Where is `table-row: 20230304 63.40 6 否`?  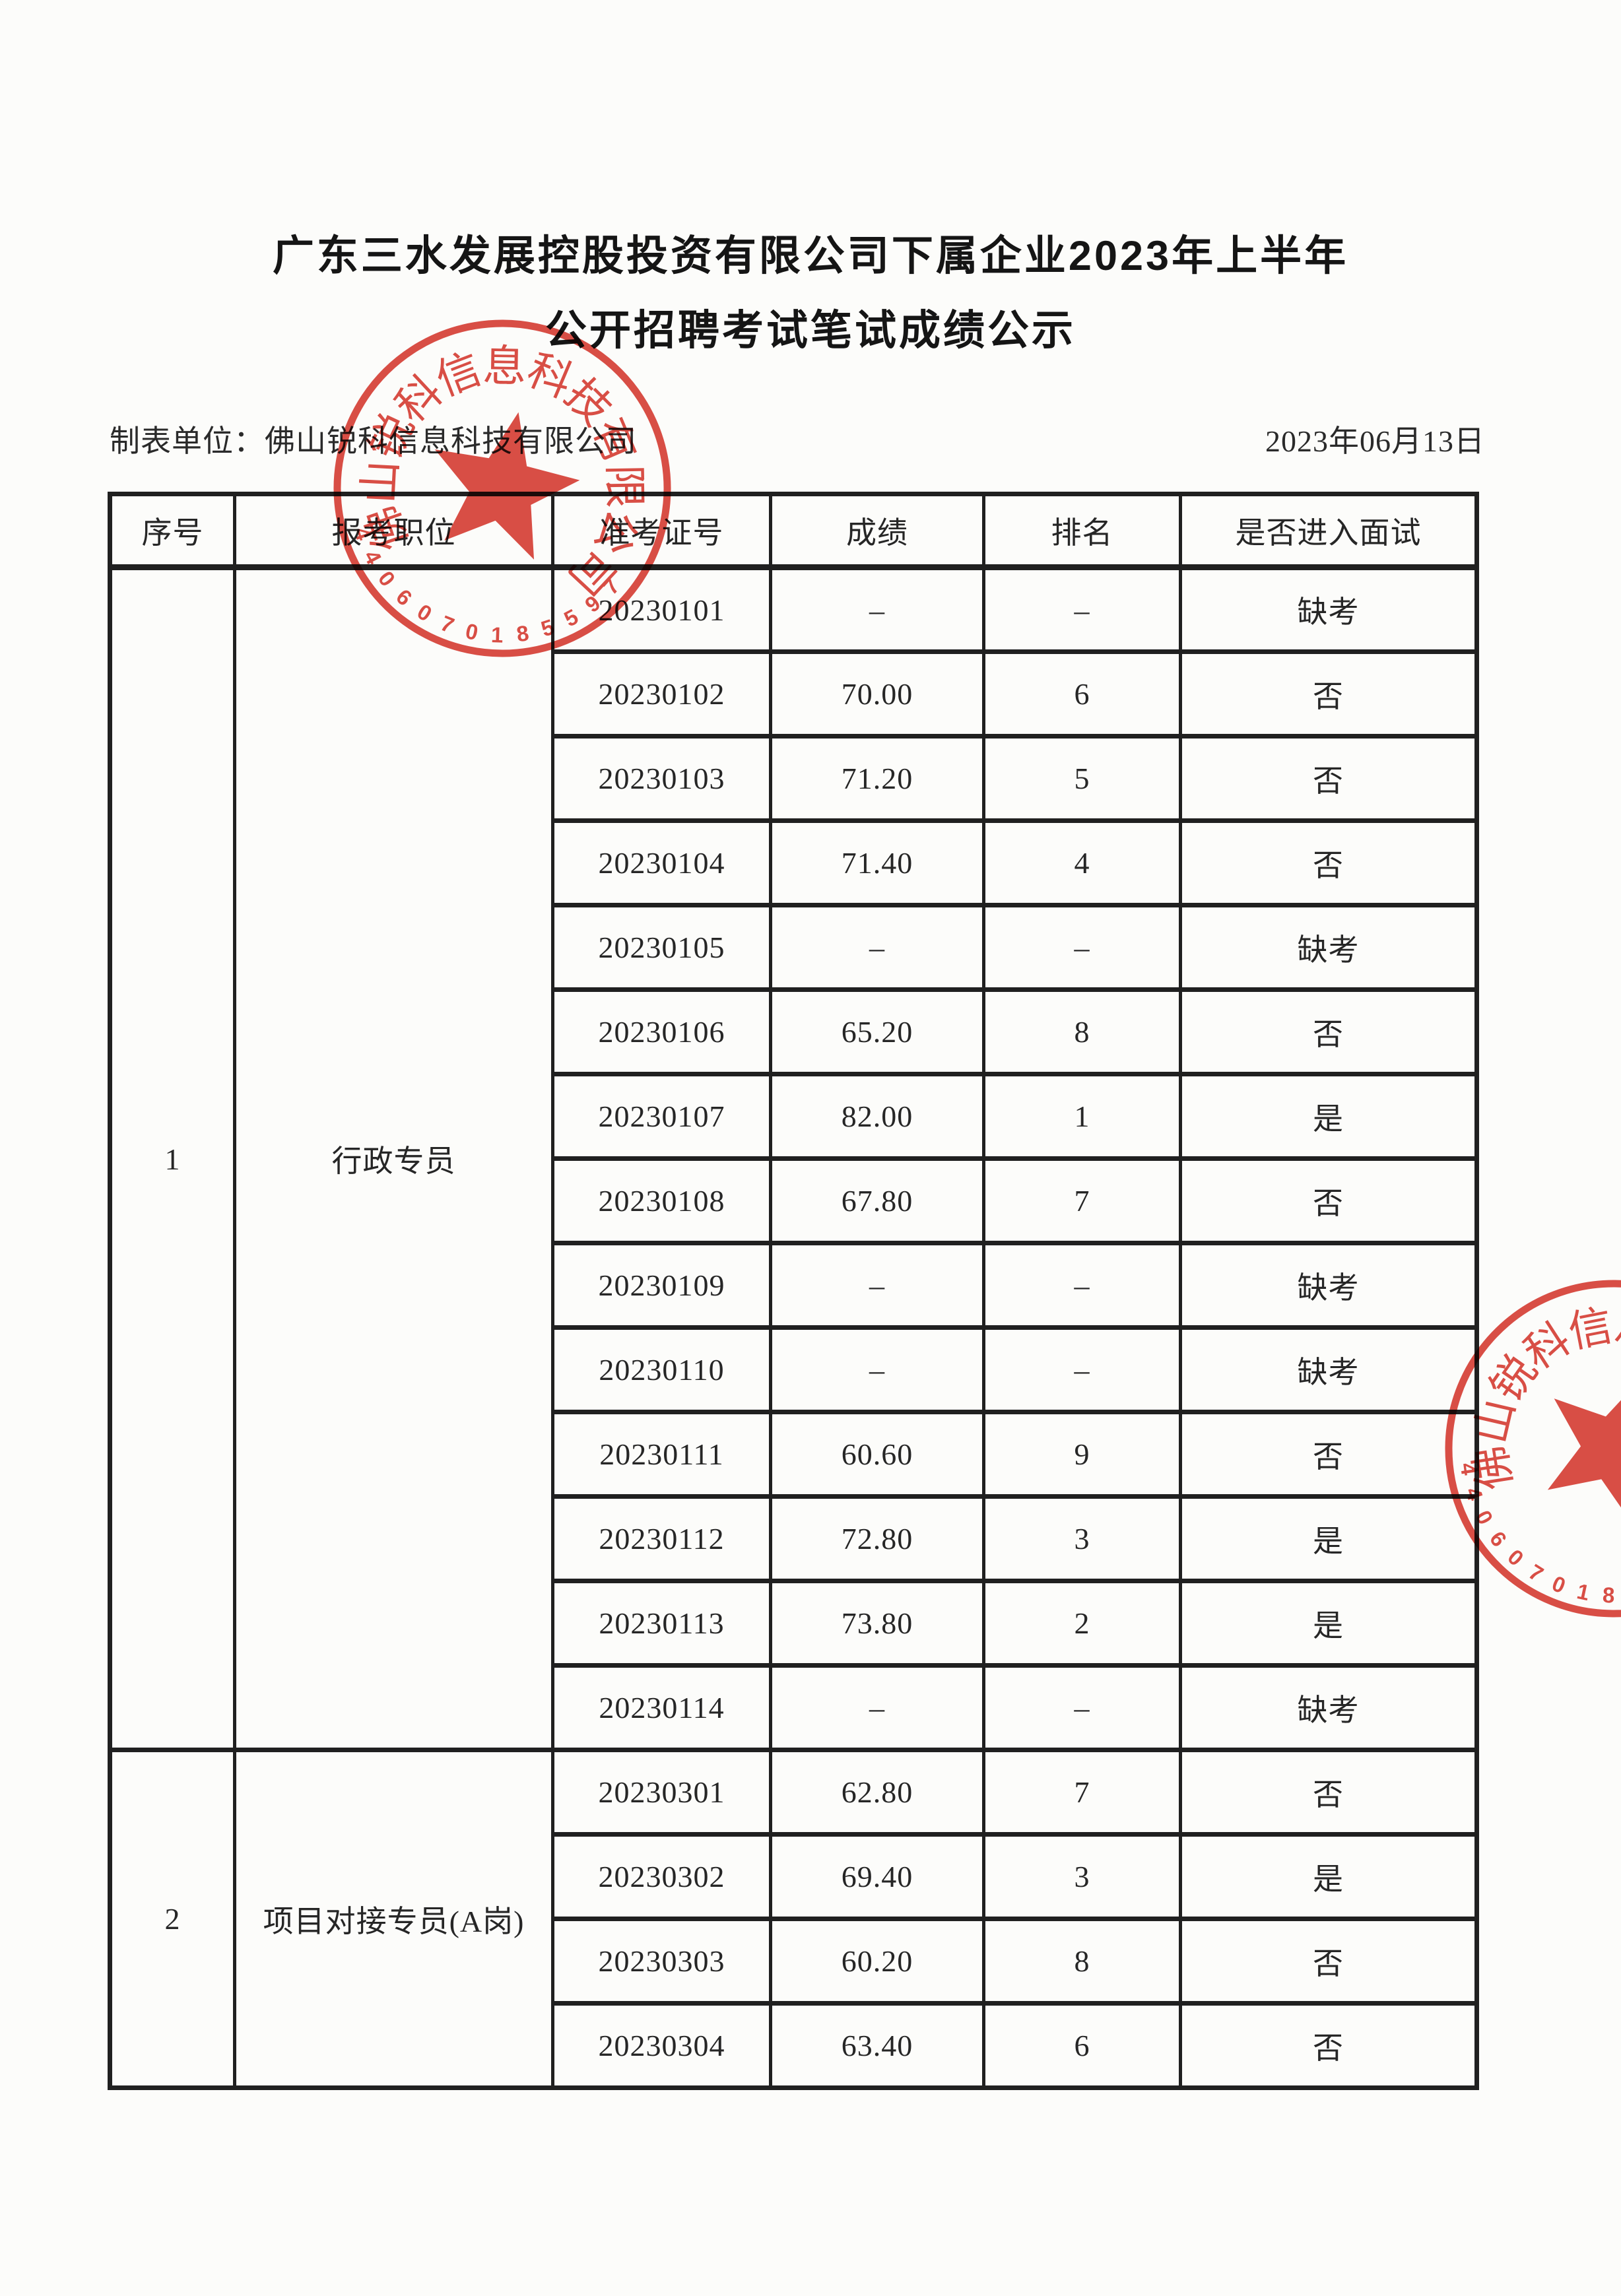
table-row: 20230304 63.40 6 否 is located at coordinates (794, 2045).